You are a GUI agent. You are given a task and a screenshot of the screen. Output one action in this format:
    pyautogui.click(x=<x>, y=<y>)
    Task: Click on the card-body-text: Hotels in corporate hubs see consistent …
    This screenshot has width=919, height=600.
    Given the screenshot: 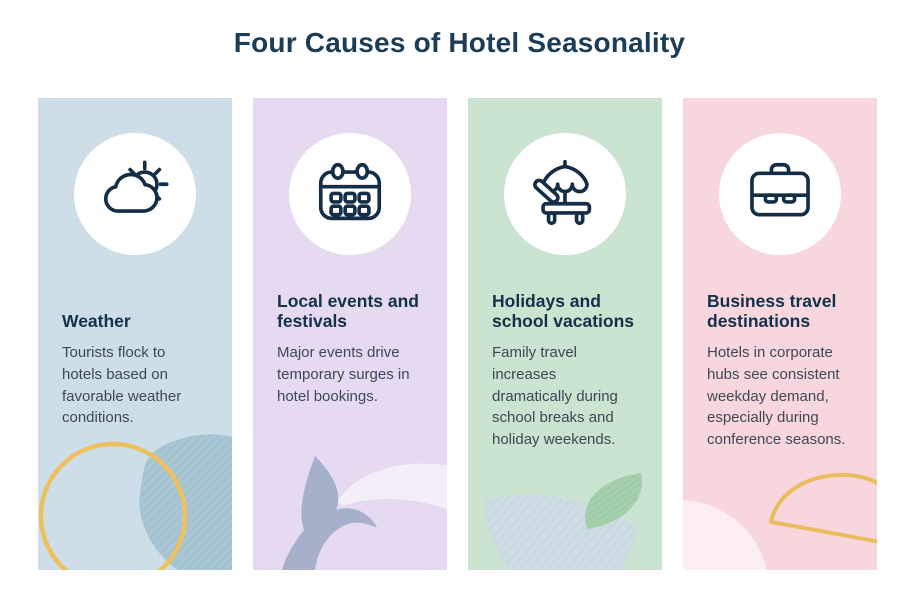 What is the action you would take?
    pyautogui.click(x=776, y=396)
    